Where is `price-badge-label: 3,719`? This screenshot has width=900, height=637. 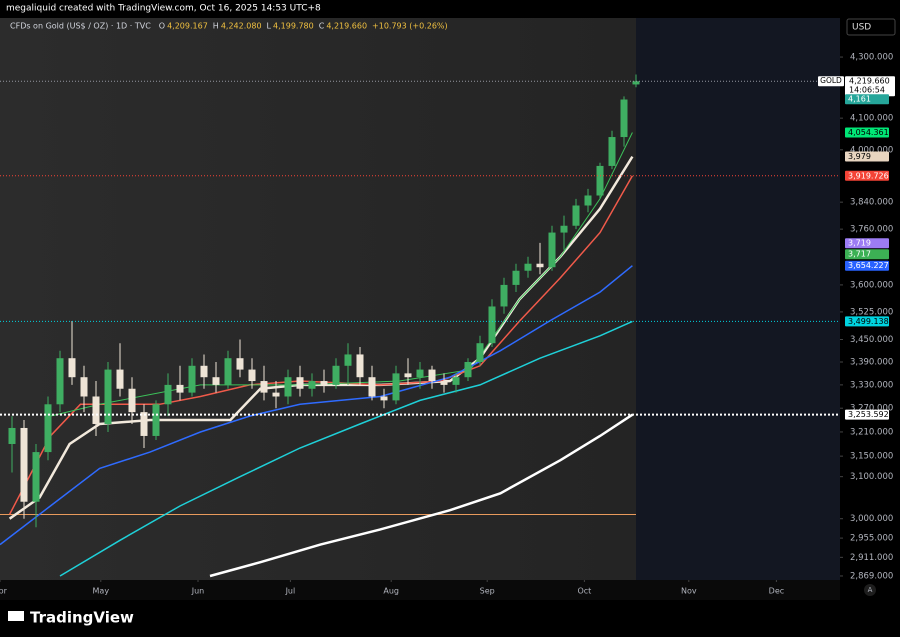
price-badge-label: 3,719 is located at coordinates (859, 243).